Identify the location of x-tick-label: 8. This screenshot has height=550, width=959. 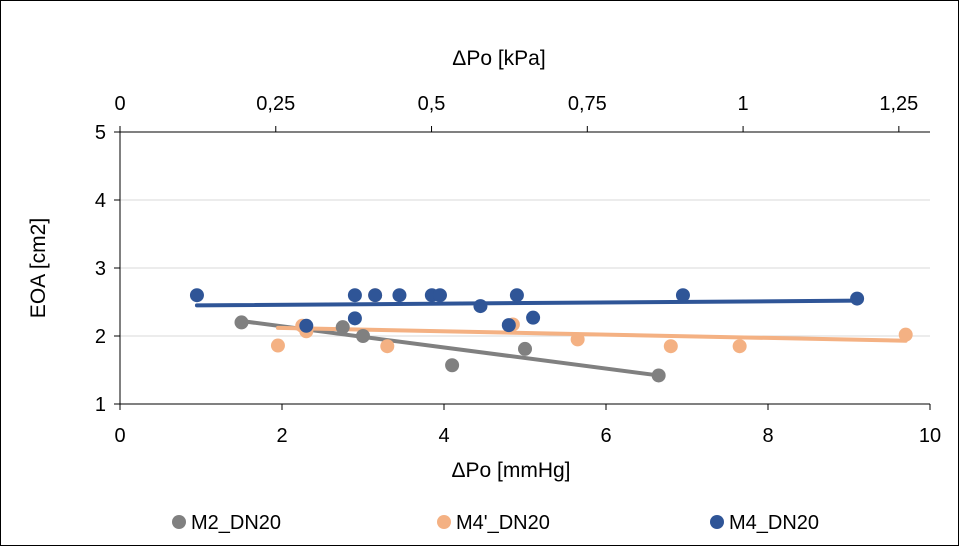
(767, 436).